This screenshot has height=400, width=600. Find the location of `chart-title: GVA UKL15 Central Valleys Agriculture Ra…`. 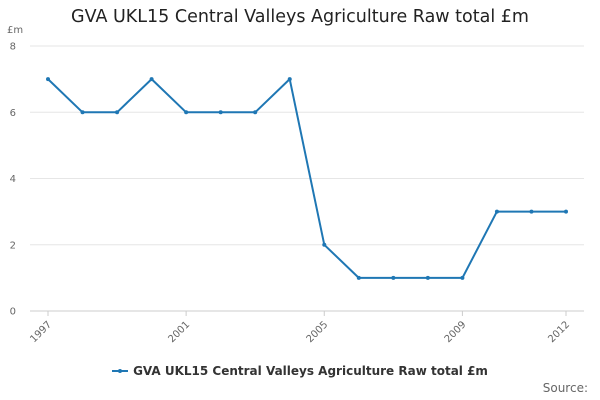

chart-title: GVA UKL15 Central Valleys Agriculture Ra… is located at coordinates (300, 17).